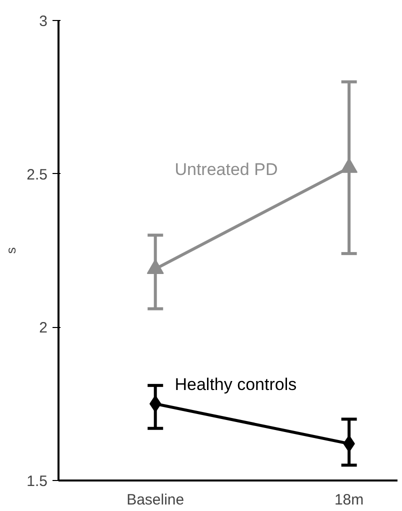 The width and height of the screenshot is (402, 511). I want to click on y-tick-label: 2.5, so click(37, 175).